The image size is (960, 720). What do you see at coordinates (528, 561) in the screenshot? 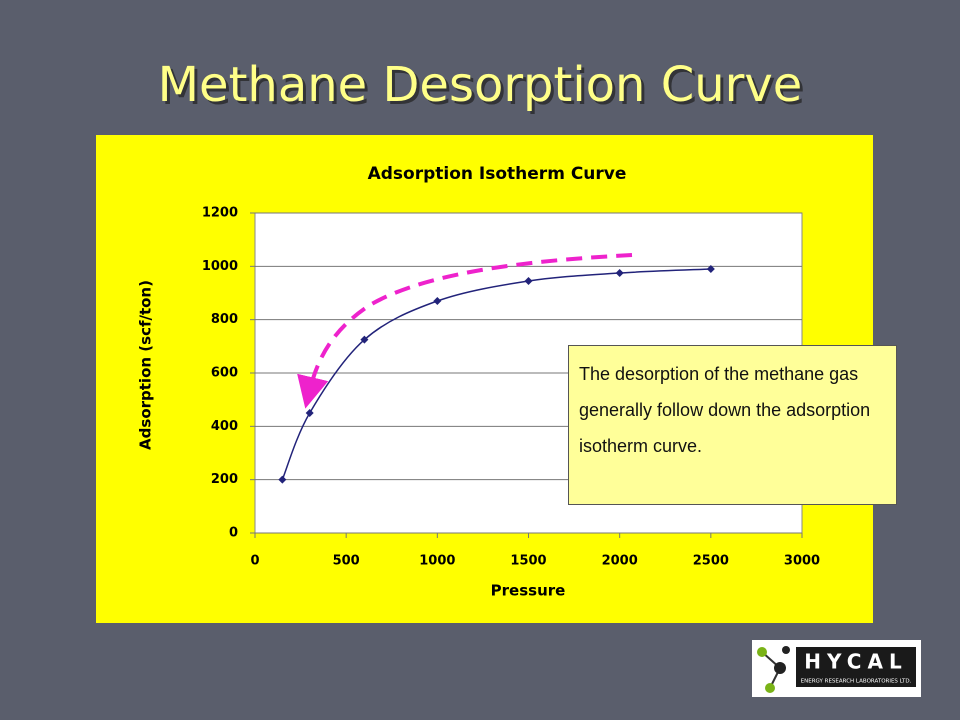
I see `x-tick-label: 1500` at bounding box center [528, 561].